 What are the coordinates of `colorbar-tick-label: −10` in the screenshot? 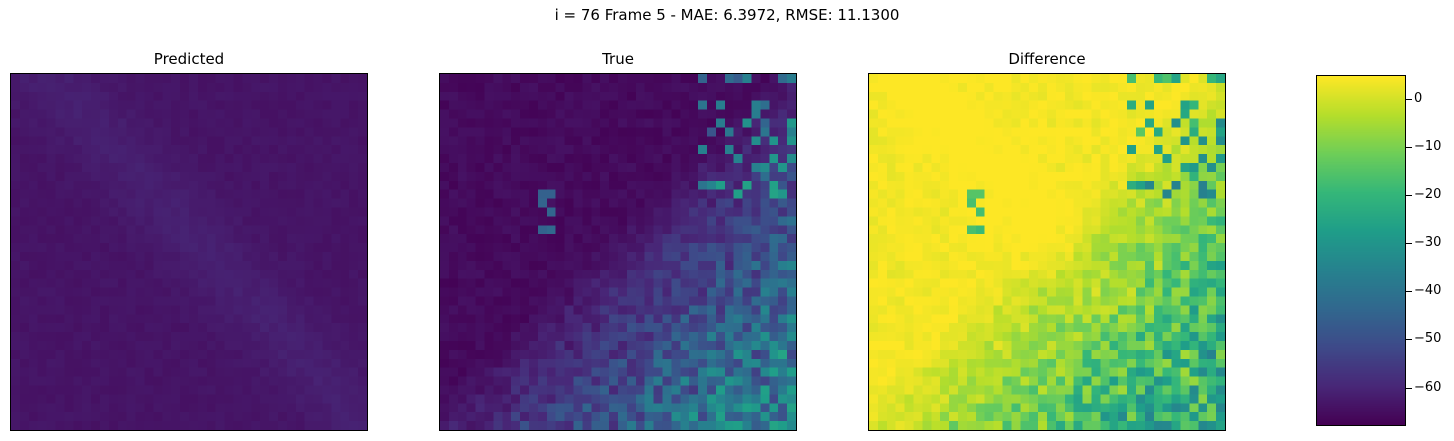 It's located at (1428, 146).